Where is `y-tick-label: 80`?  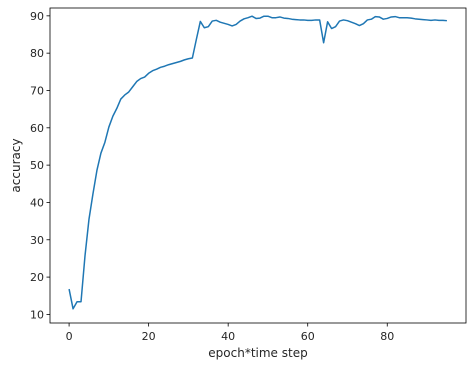 y-tick-label: 80 is located at coordinates (37, 53).